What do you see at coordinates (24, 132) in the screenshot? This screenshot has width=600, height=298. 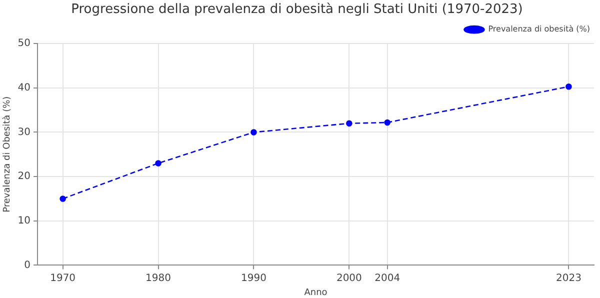 I see `y-tick-label: 30` at bounding box center [24, 132].